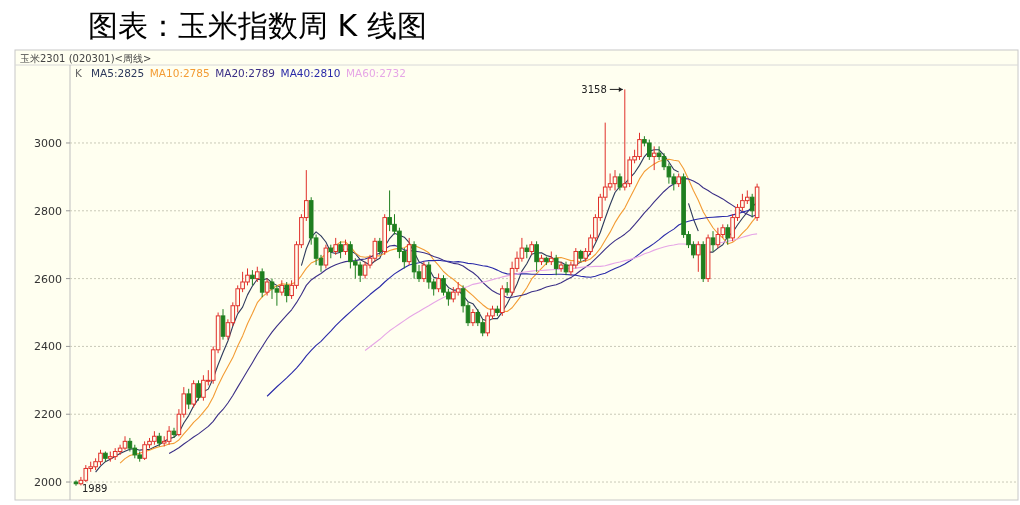  Describe the element at coordinates (245, 73) in the screenshot. I see `text: MA20:2789` at that location.